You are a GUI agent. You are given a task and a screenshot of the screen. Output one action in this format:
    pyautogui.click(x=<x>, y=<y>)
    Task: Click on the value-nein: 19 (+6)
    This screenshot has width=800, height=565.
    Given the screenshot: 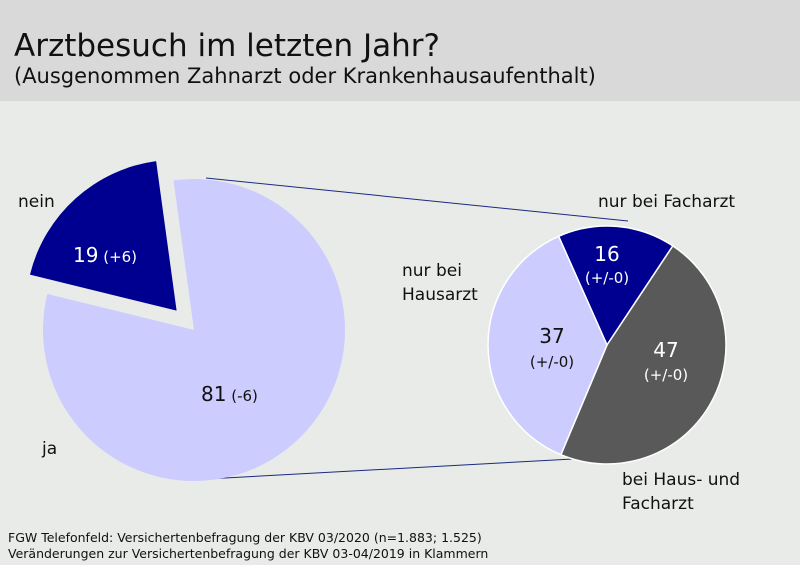 What is the action you would take?
    pyautogui.click(x=105, y=255)
    